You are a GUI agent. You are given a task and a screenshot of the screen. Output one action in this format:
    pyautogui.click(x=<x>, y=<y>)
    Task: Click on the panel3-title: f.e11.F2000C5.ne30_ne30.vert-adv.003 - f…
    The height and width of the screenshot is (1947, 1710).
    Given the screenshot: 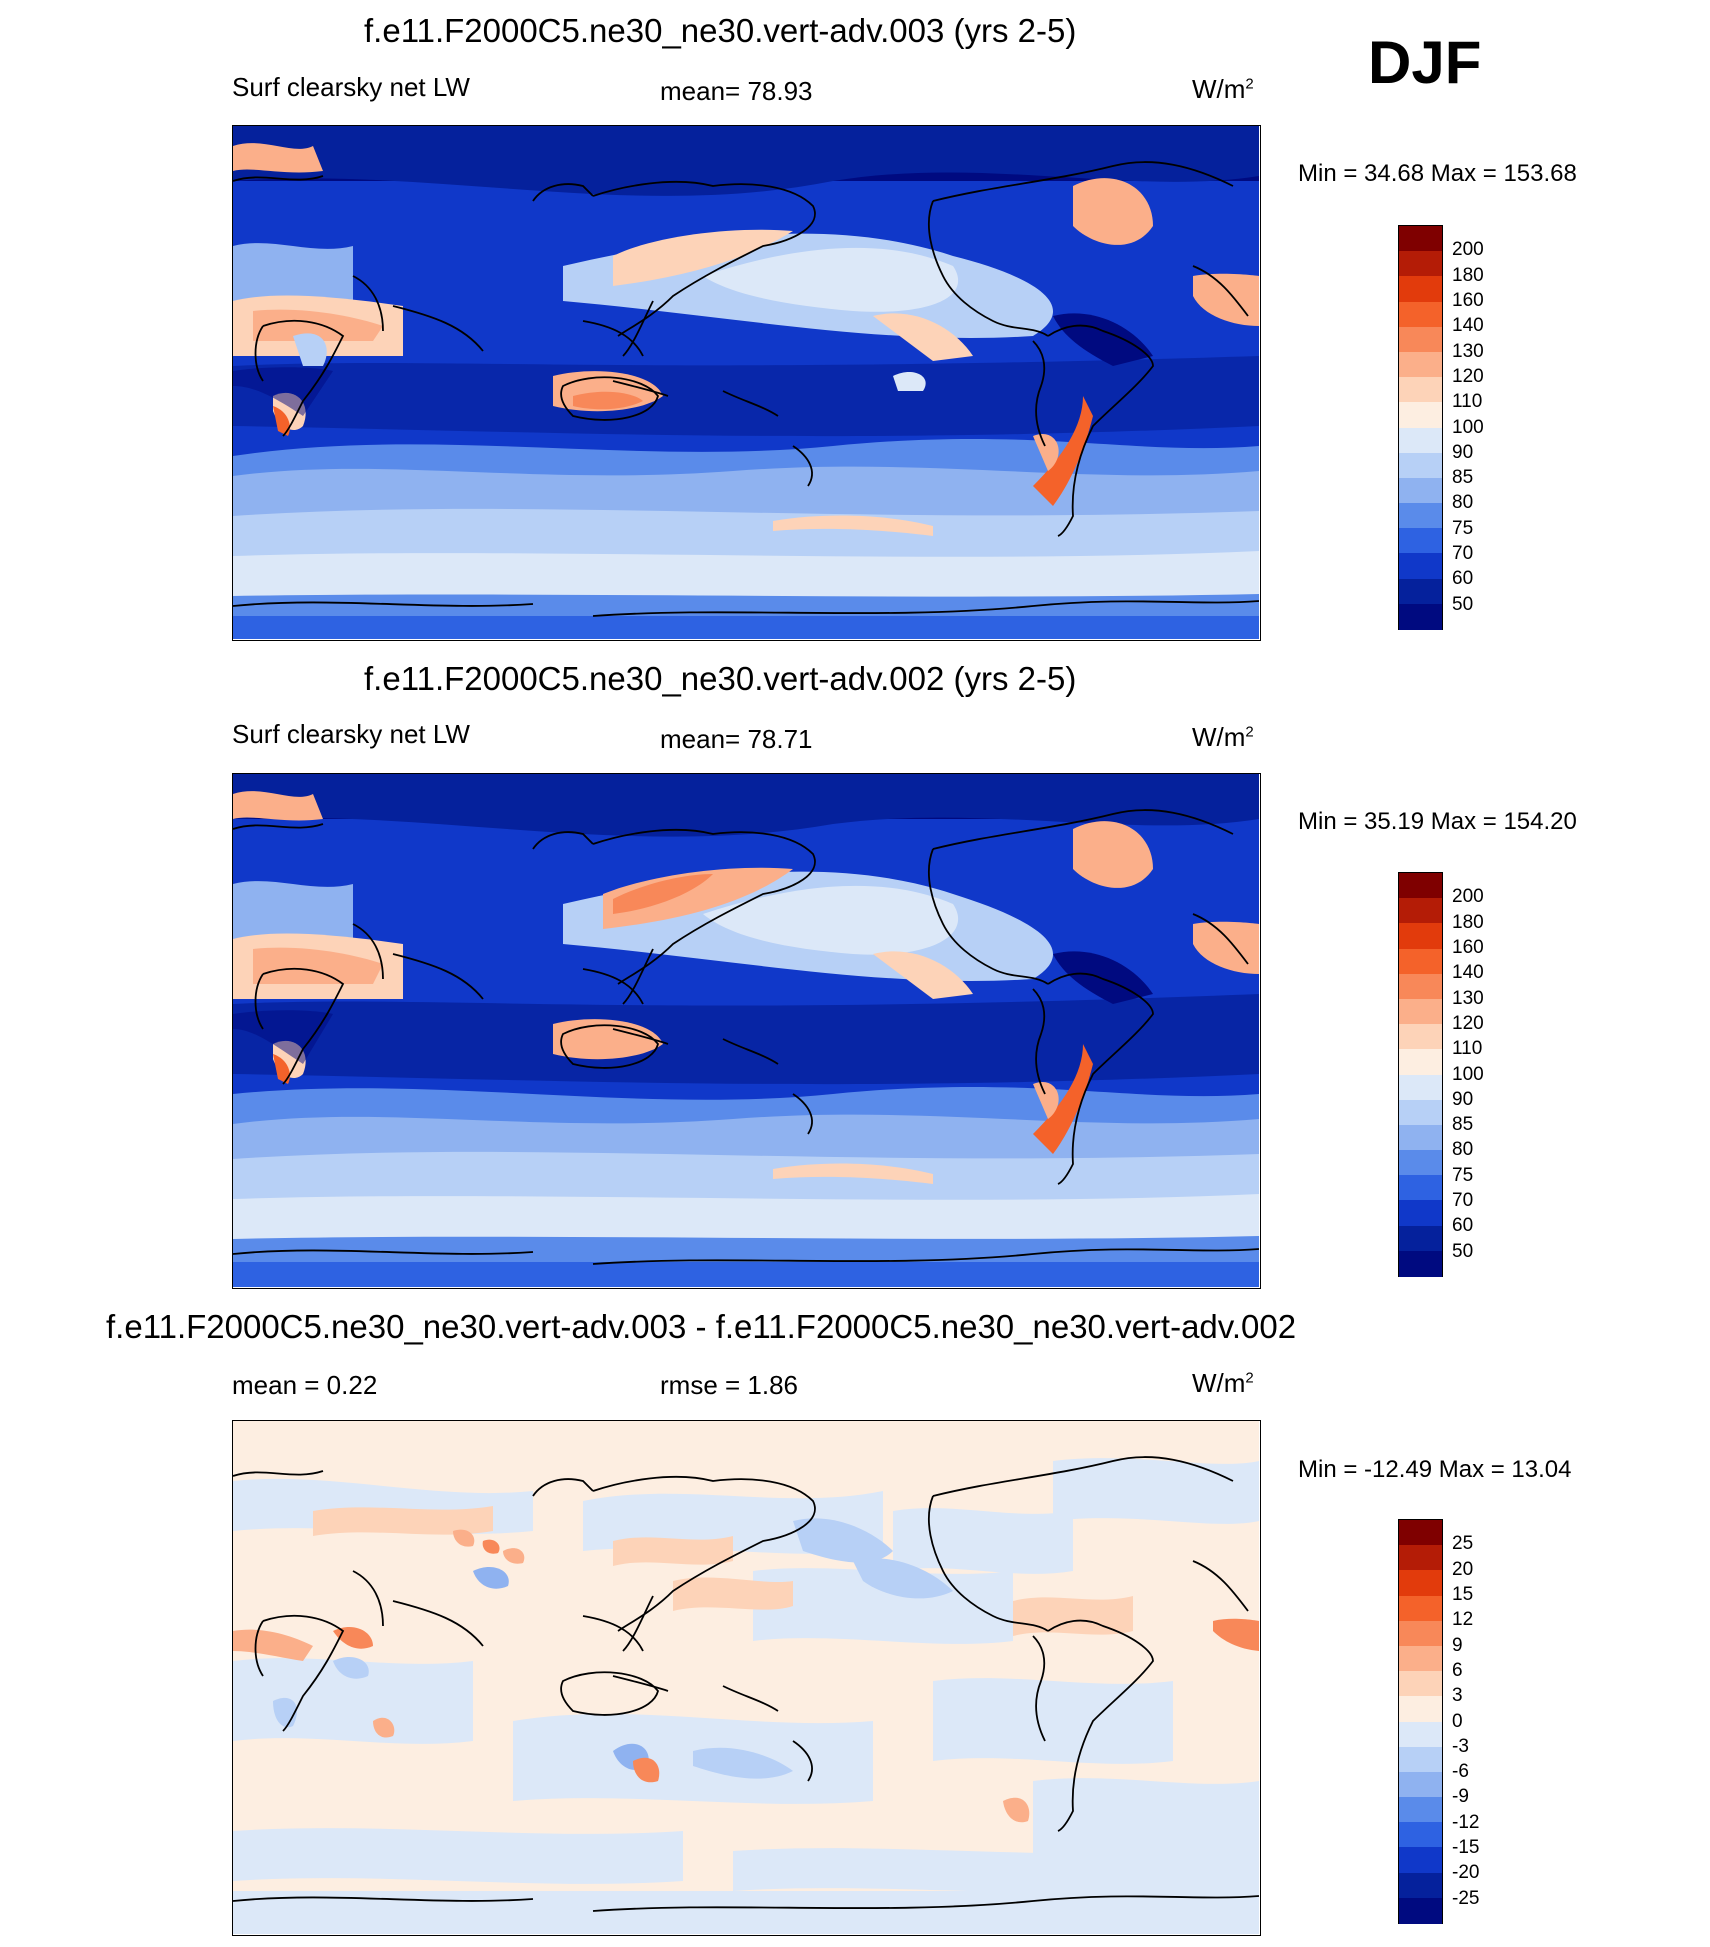 What is the action you would take?
    pyautogui.click(x=701, y=1326)
    